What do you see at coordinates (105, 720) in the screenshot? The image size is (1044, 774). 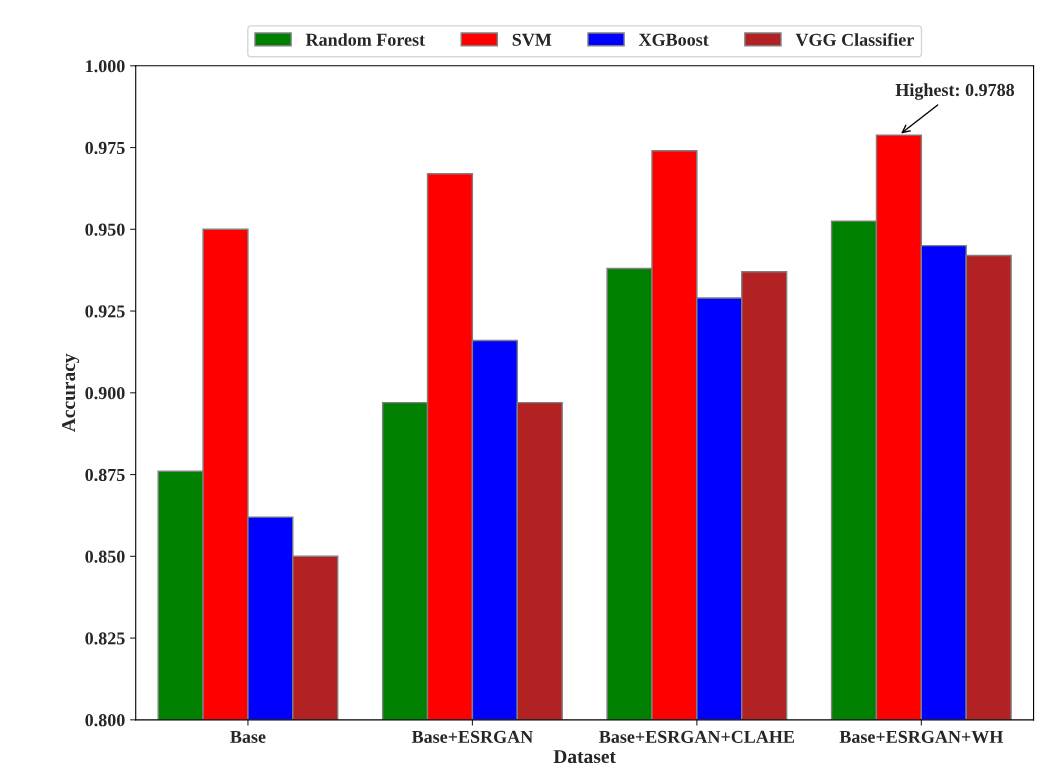 I see `y-tick-label: 0.800` at bounding box center [105, 720].